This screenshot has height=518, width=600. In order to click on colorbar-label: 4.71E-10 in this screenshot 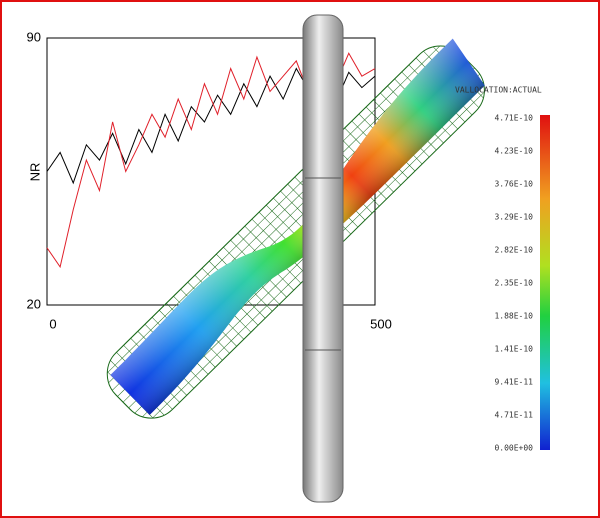, I will do `click(513, 118)`.